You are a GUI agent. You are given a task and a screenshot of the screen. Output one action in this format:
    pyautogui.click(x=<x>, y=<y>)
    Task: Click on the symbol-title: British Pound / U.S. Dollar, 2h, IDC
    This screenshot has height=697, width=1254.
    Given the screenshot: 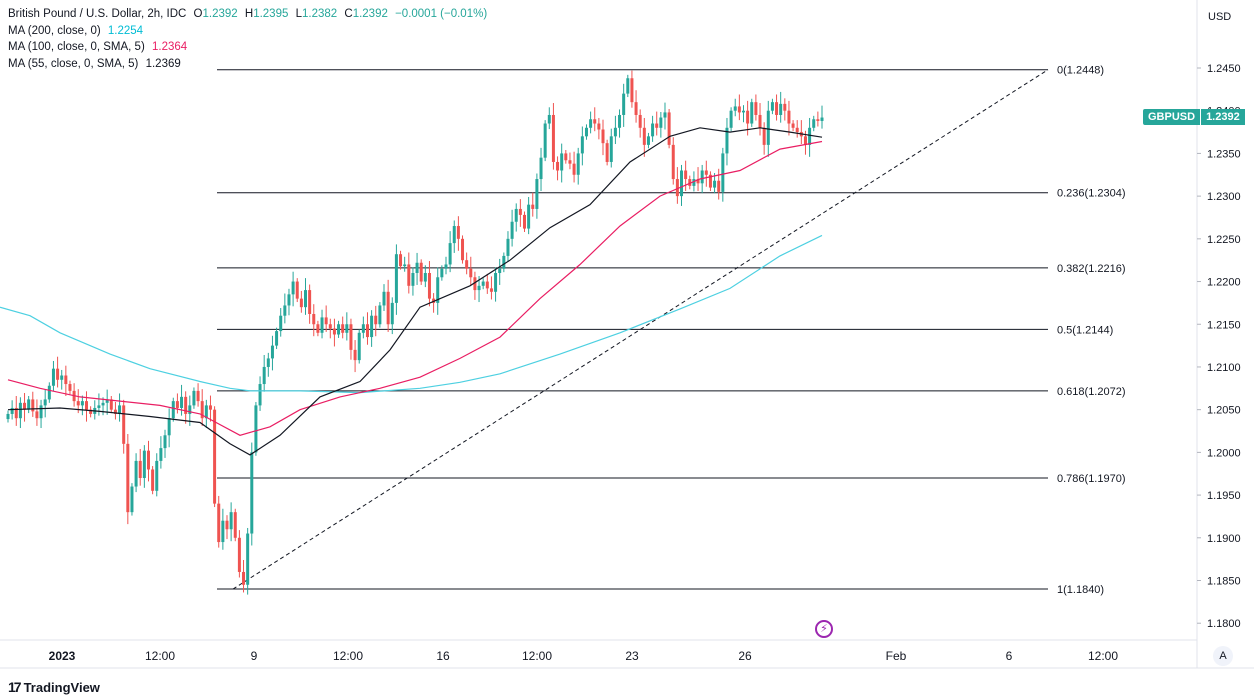 What is the action you would take?
    pyautogui.click(x=97, y=14)
    